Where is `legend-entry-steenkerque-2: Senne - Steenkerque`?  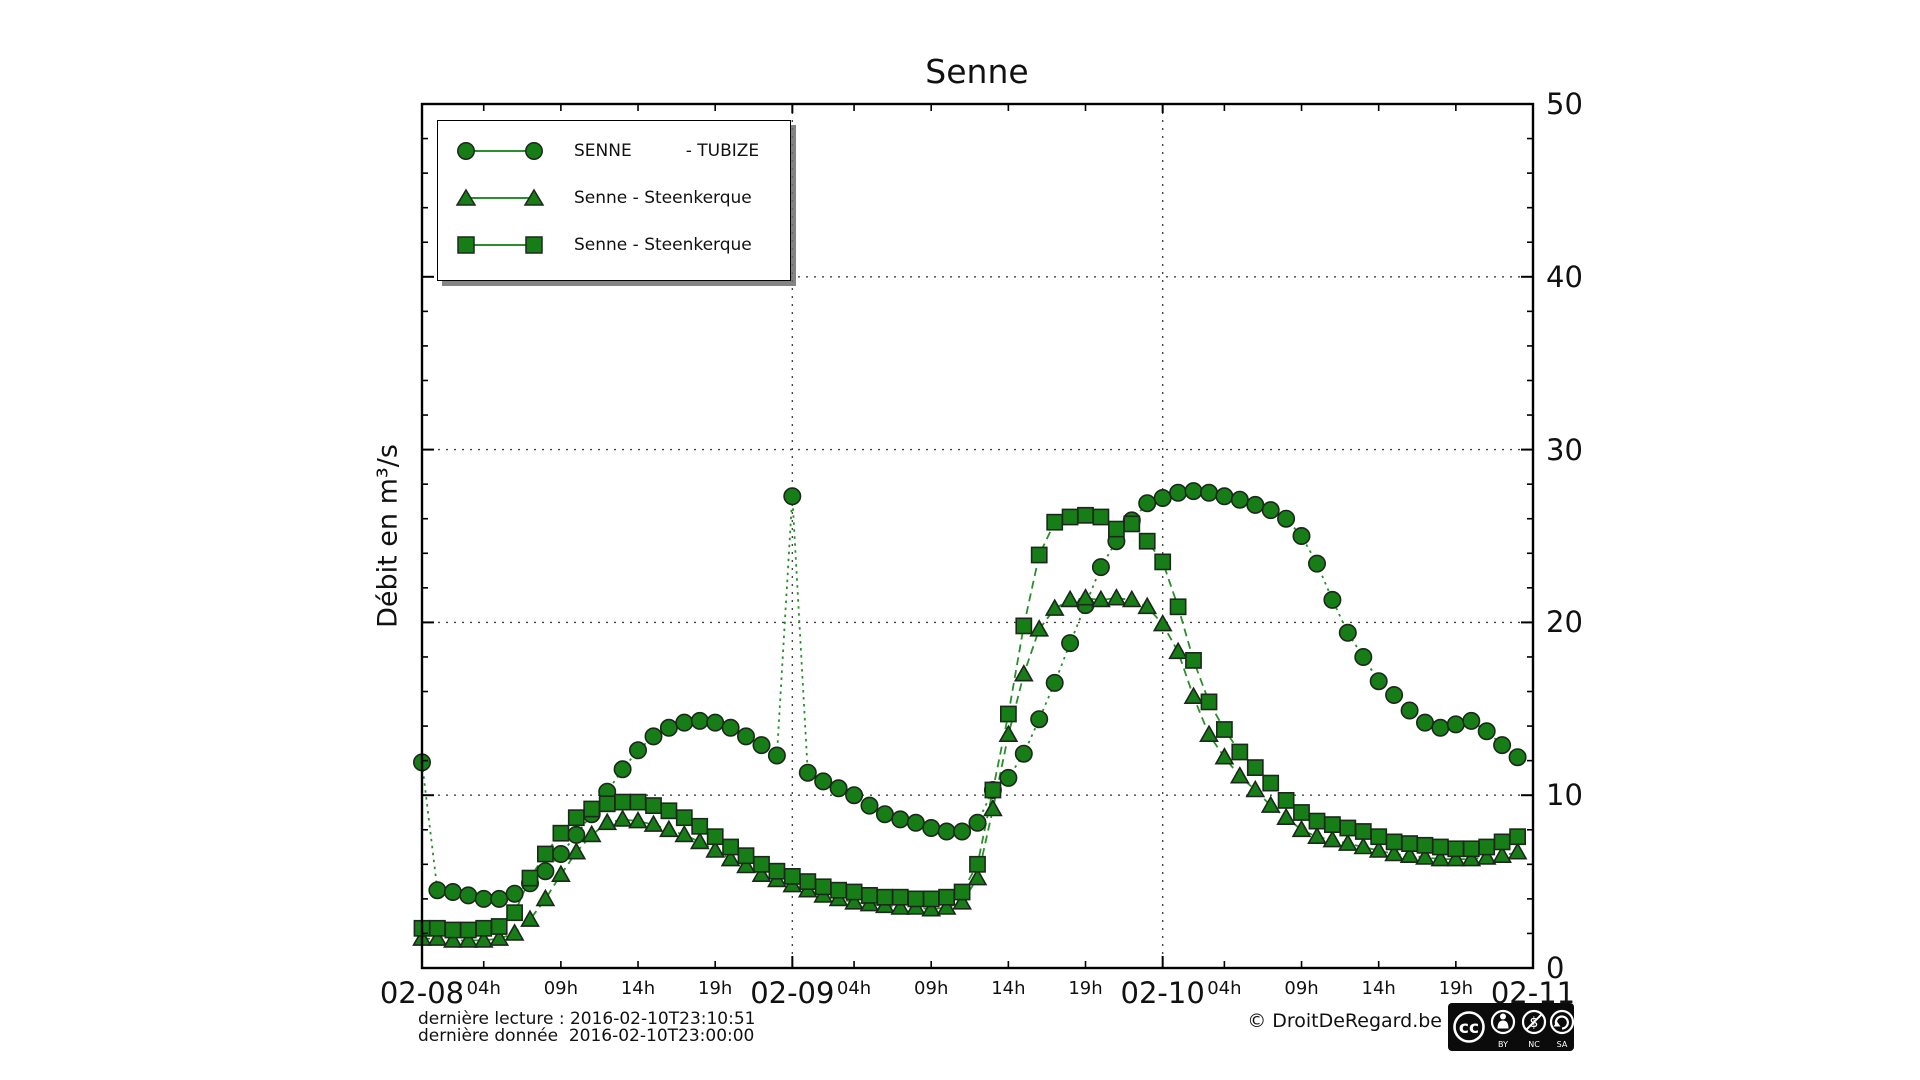 legend-entry-steenkerque-2: Senne - Steenkerque is located at coordinates (603, 245).